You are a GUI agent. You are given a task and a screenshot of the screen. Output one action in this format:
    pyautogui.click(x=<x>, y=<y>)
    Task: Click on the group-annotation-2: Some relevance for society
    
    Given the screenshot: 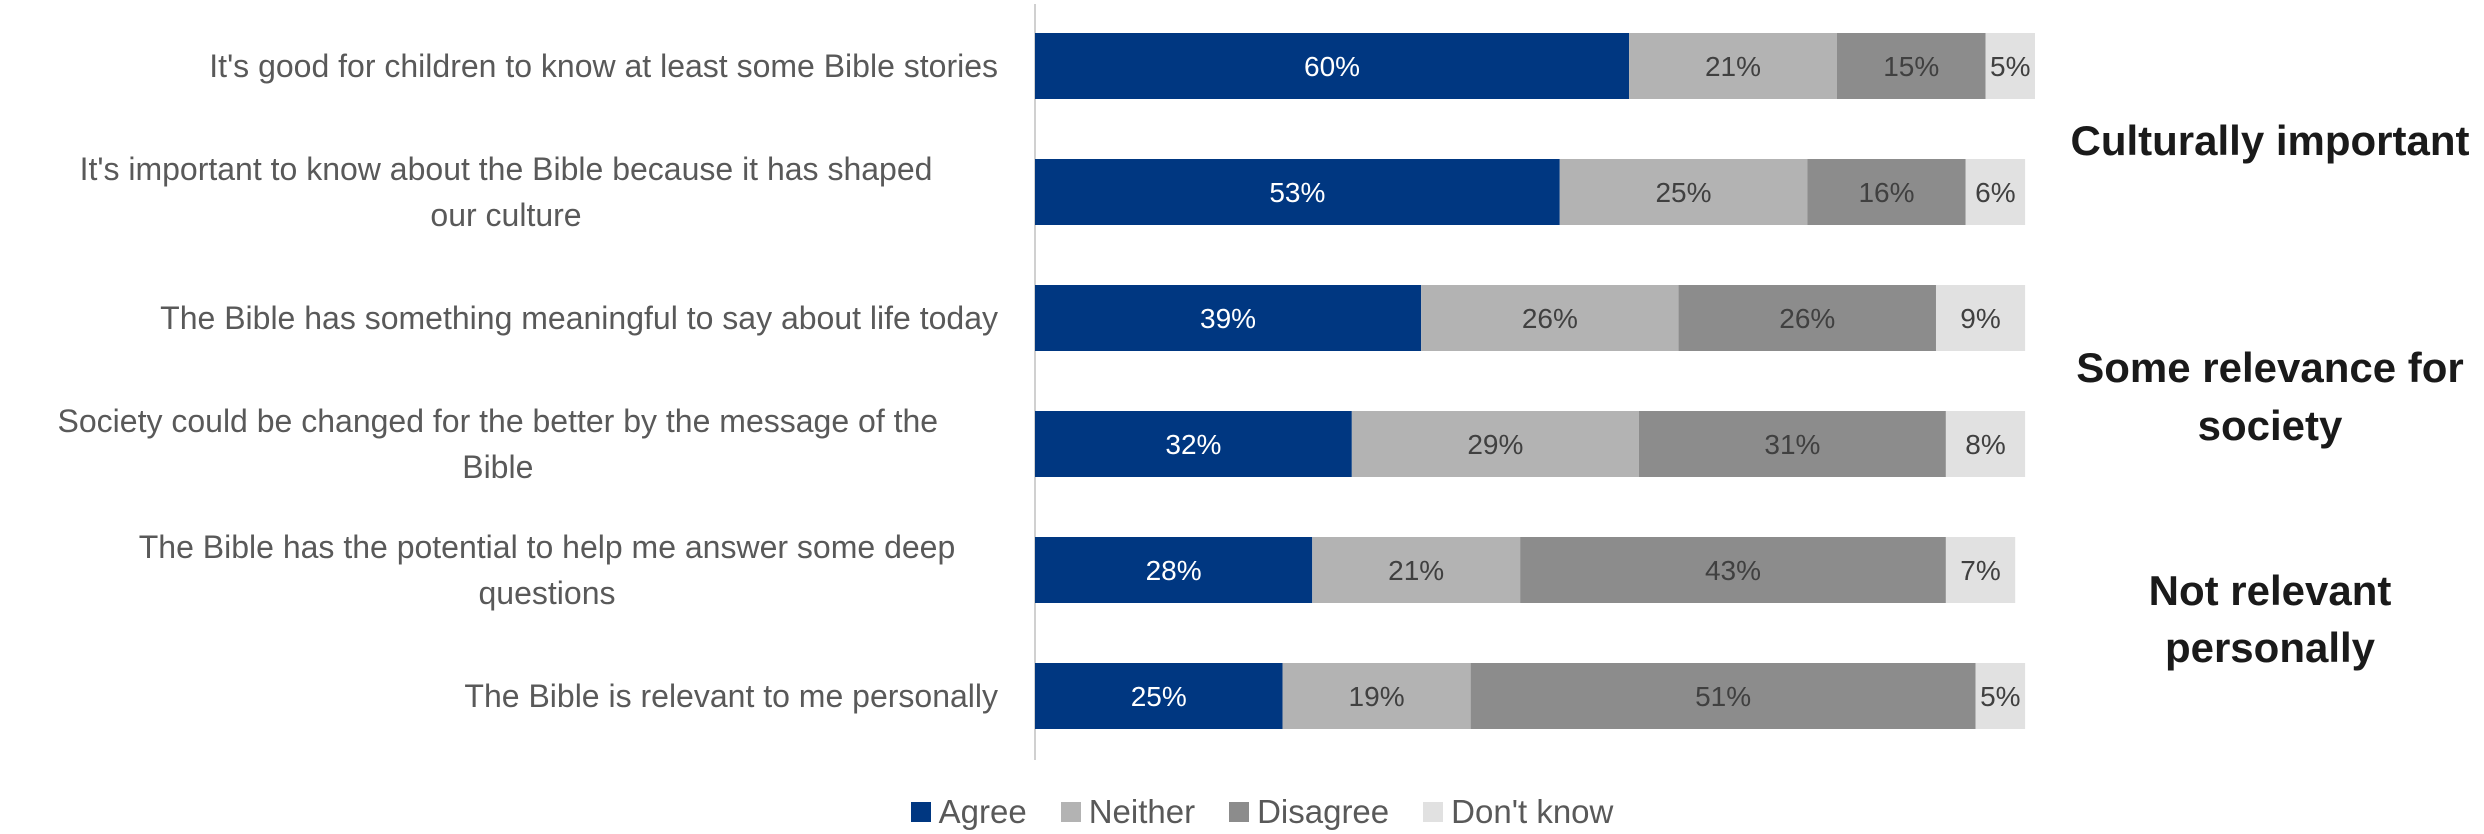 What is the action you would take?
    pyautogui.click(x=2270, y=396)
    